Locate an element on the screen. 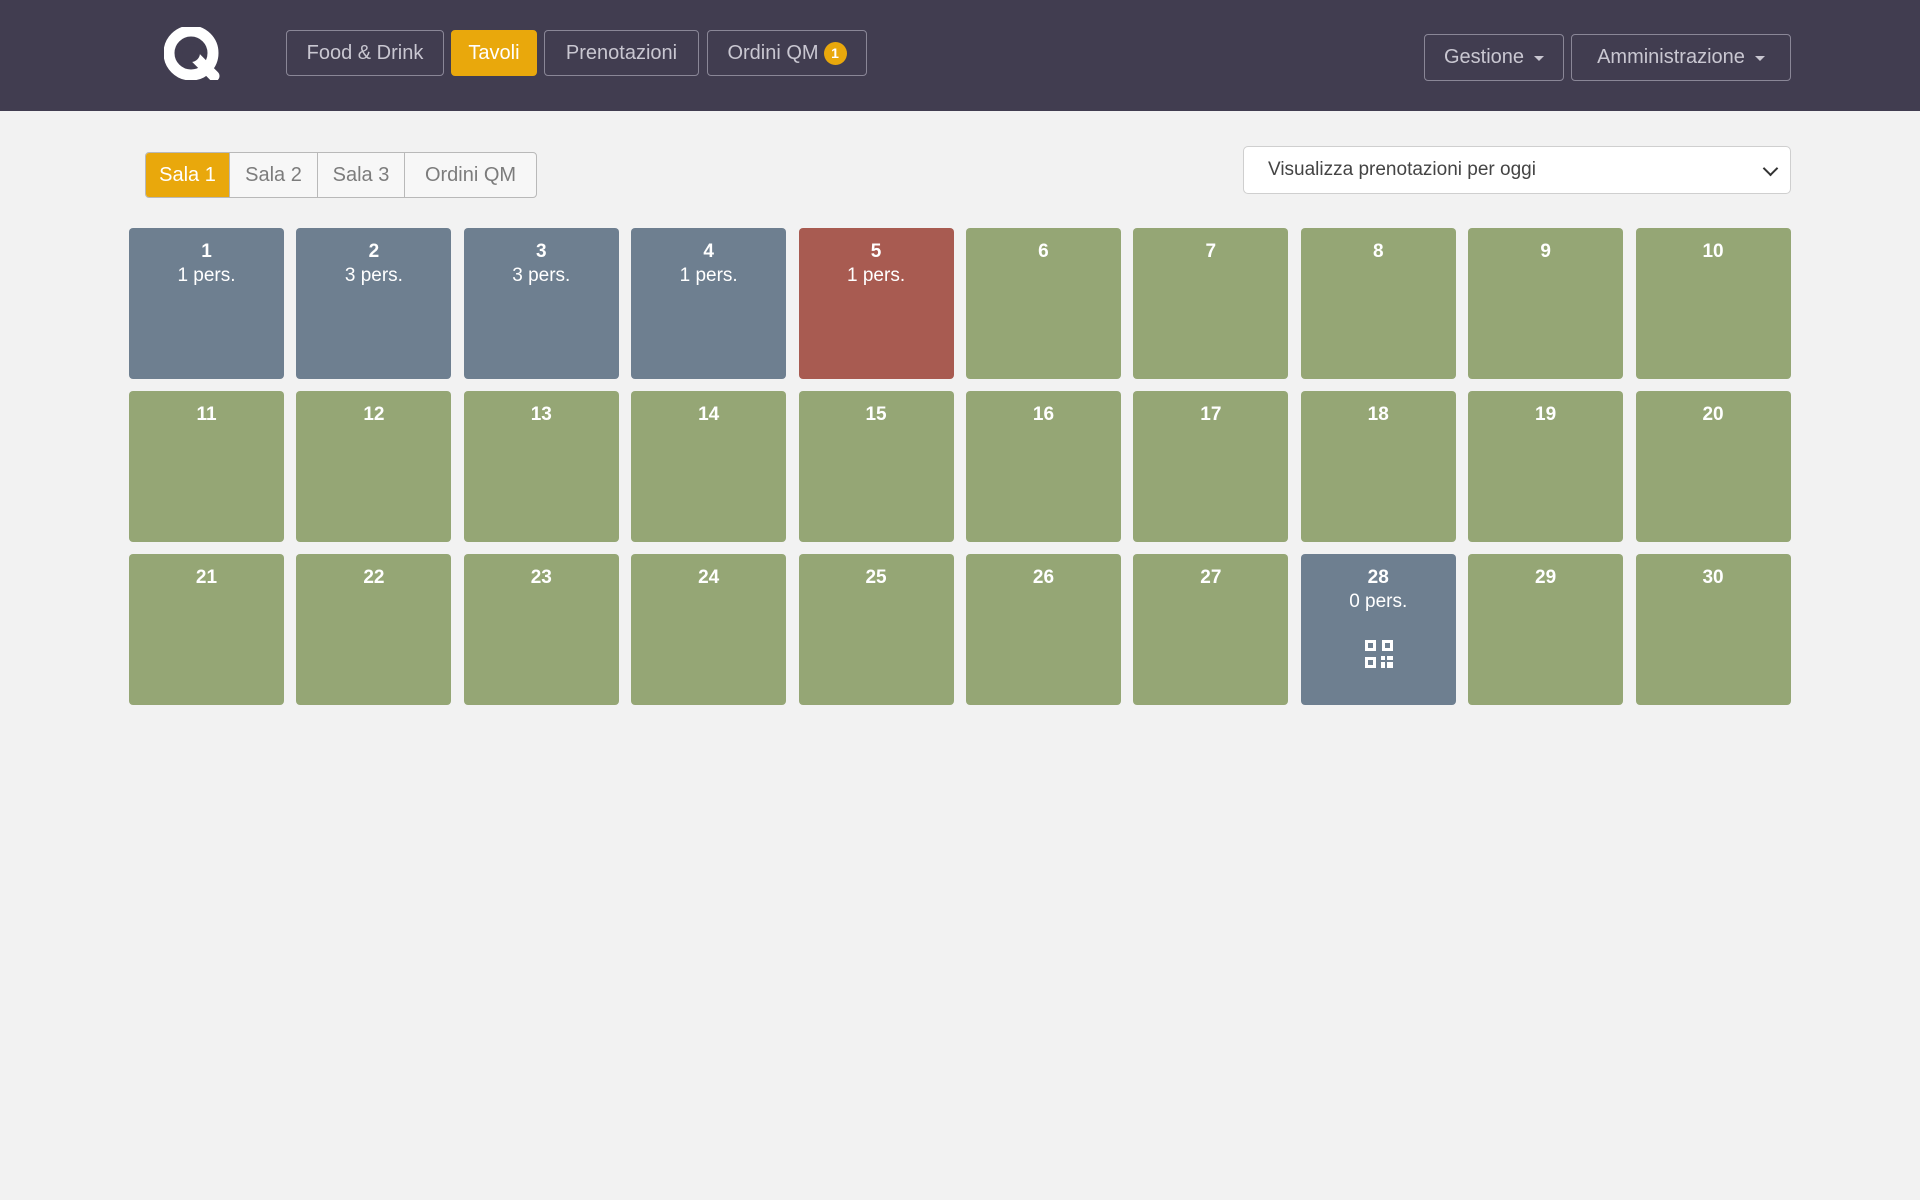  table-card: 26 is located at coordinates (1043, 629).